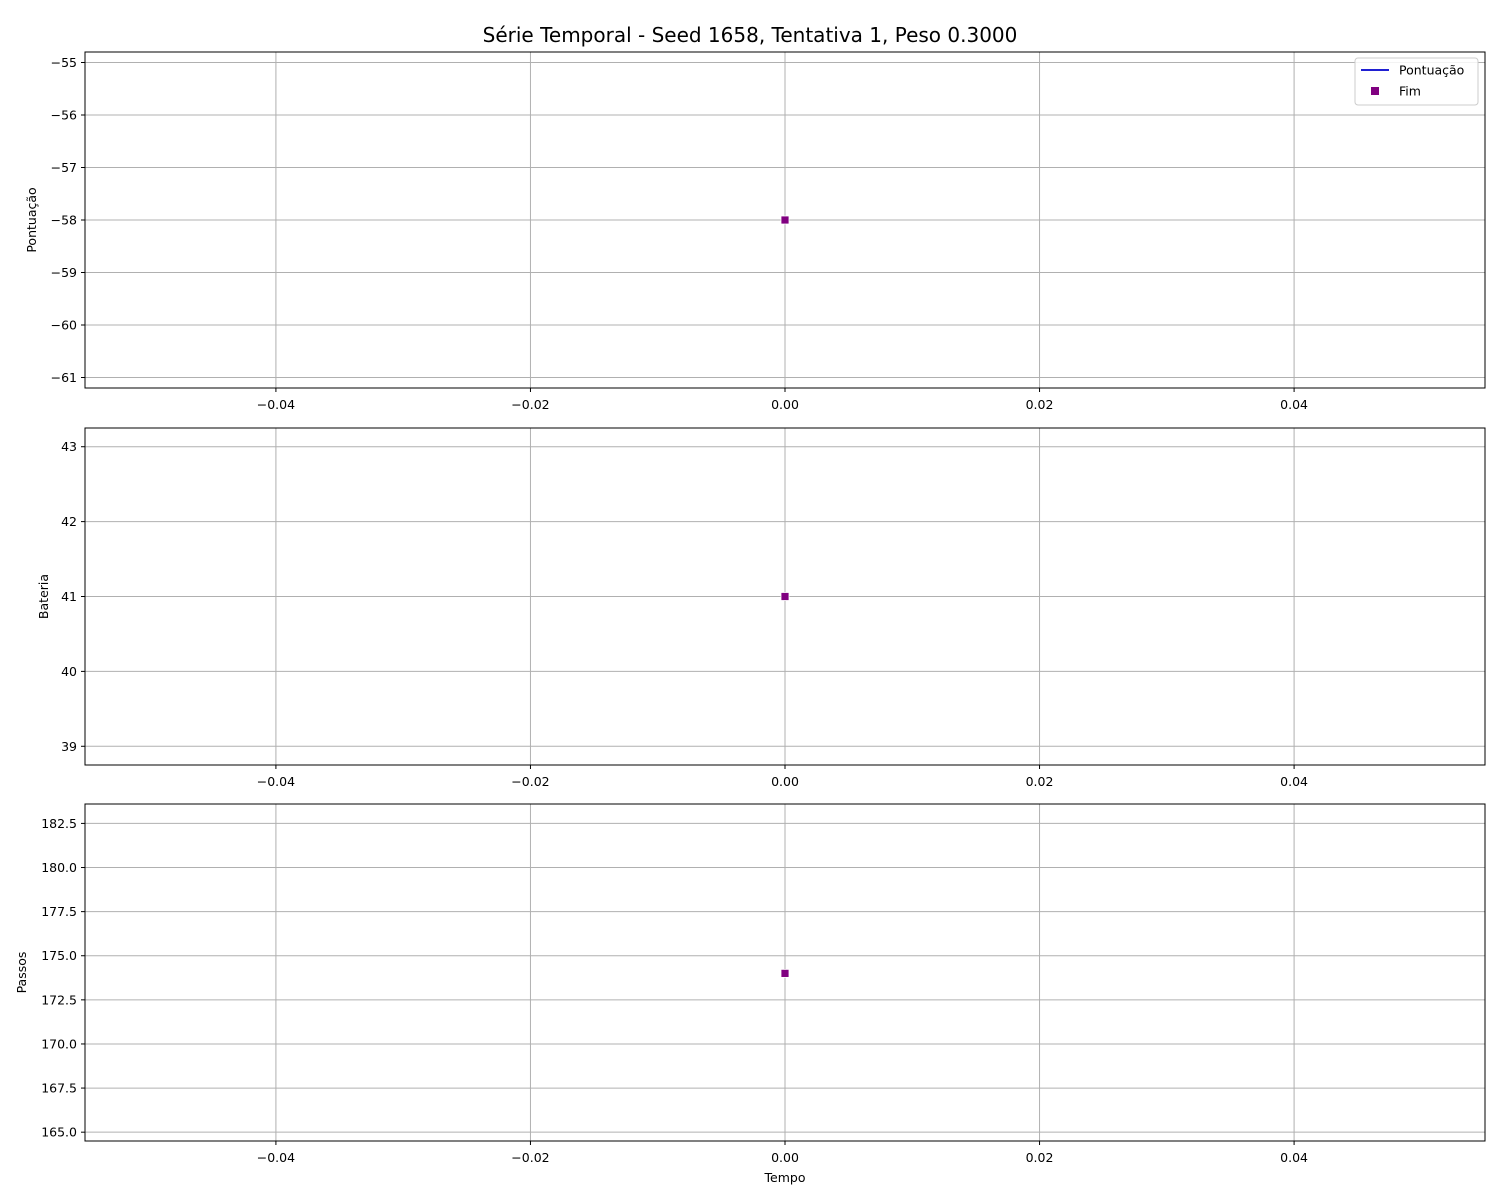 Image resolution: width=1500 pixels, height=1200 pixels. I want to click on y-tick-label: 39, so click(69, 746).